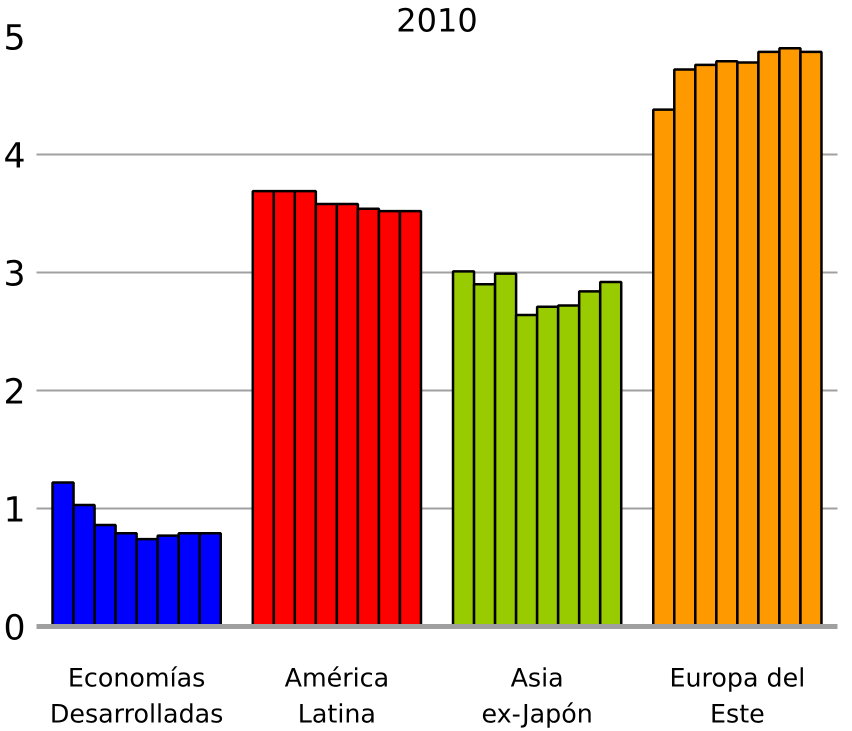 The height and width of the screenshot is (731, 852). I want to click on y-tick-label: 1, so click(14, 510).